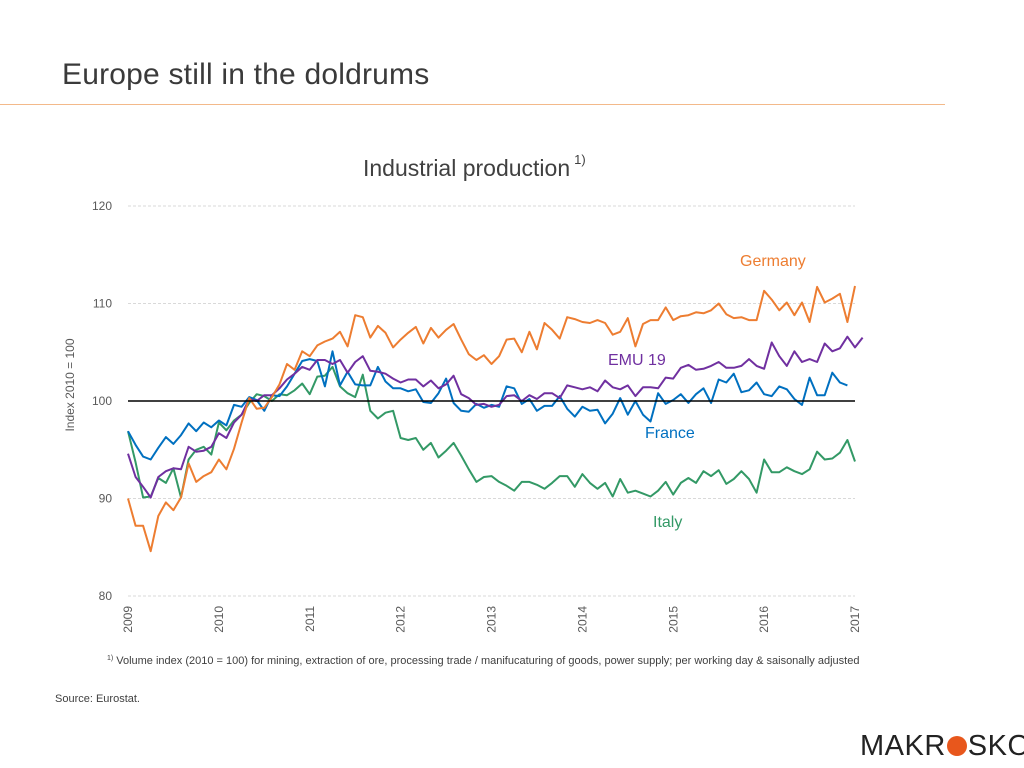 This screenshot has width=1024, height=768. What do you see at coordinates (110, 658) in the screenshot?
I see `footnote-marker: 1)` at bounding box center [110, 658].